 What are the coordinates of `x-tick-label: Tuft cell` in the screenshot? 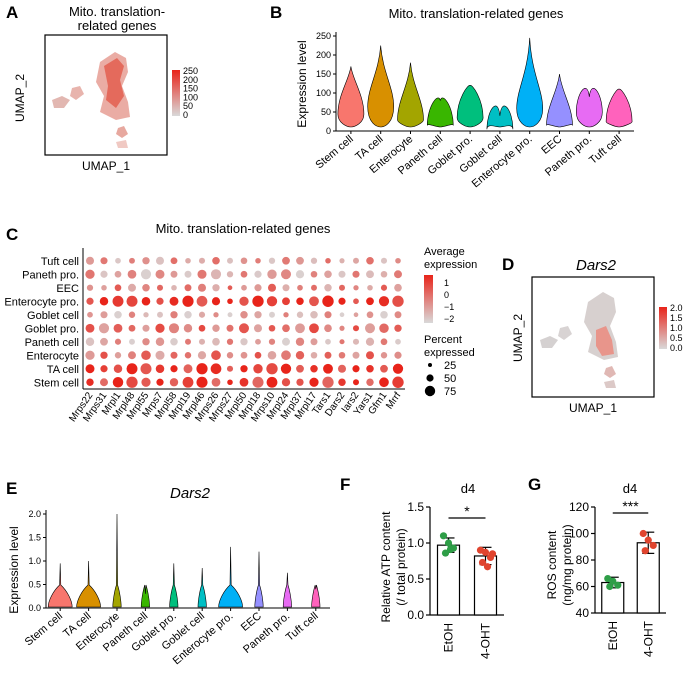 It's located at (605, 150).